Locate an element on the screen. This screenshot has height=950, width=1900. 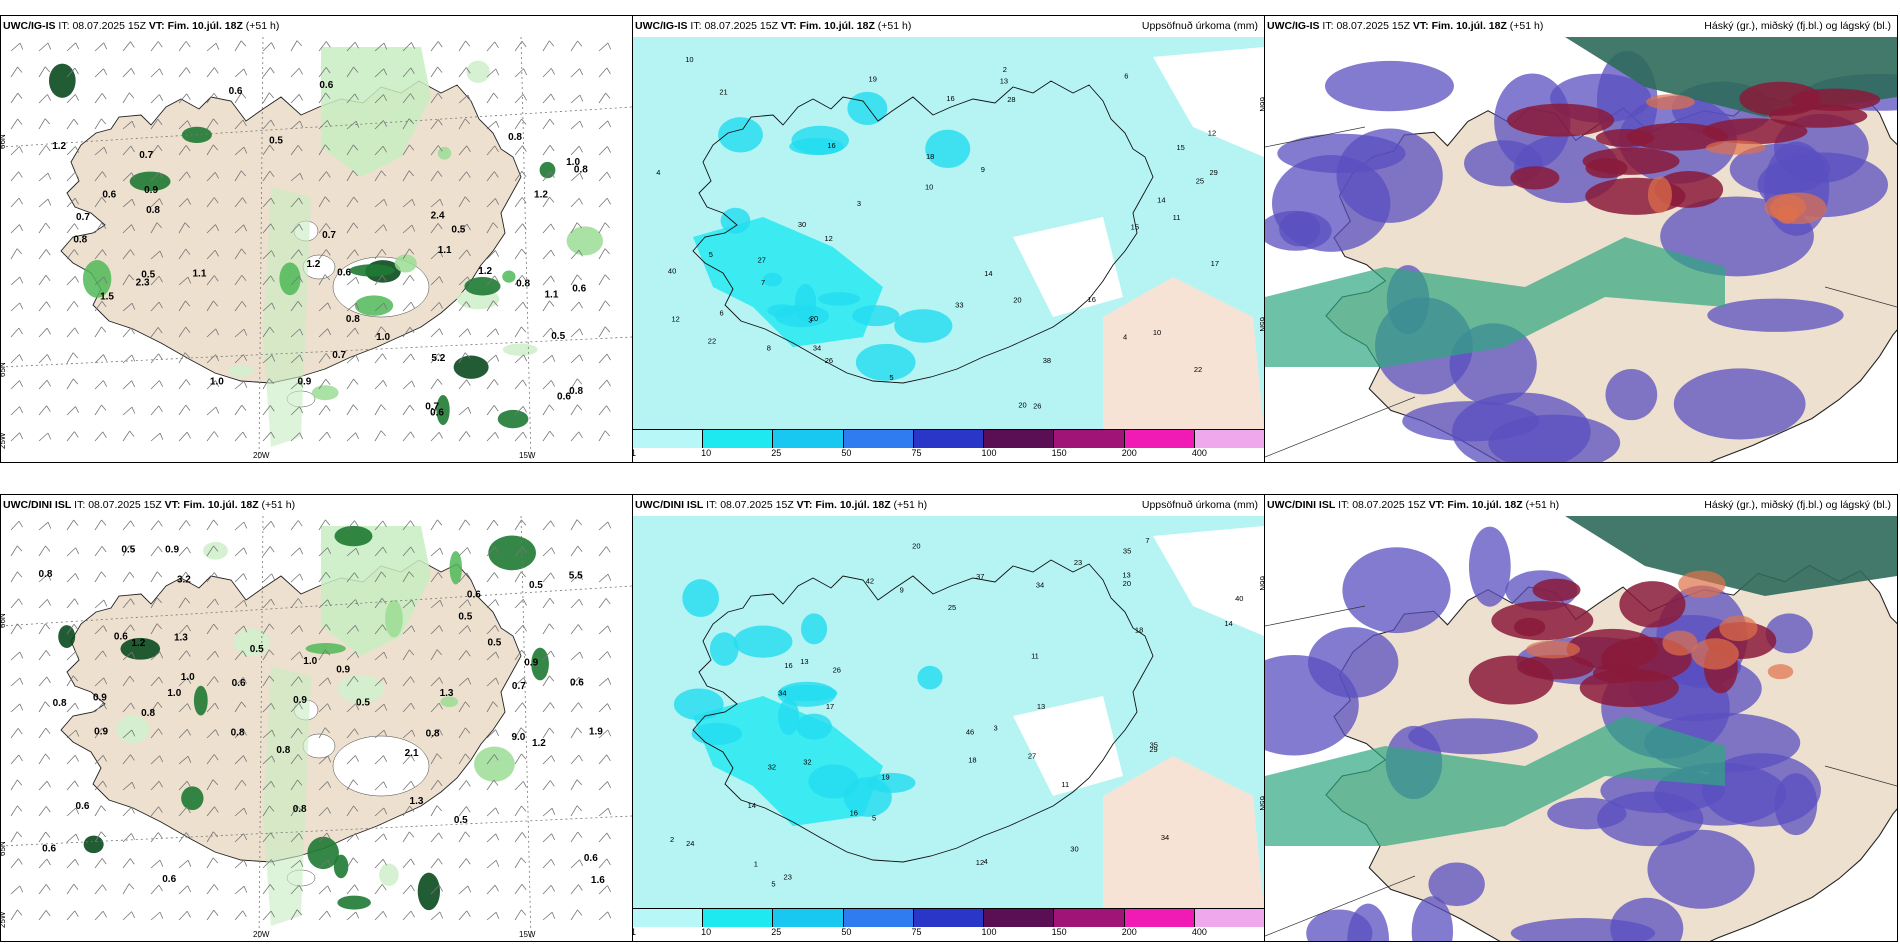
colorbar is located at coordinates (948, 917).